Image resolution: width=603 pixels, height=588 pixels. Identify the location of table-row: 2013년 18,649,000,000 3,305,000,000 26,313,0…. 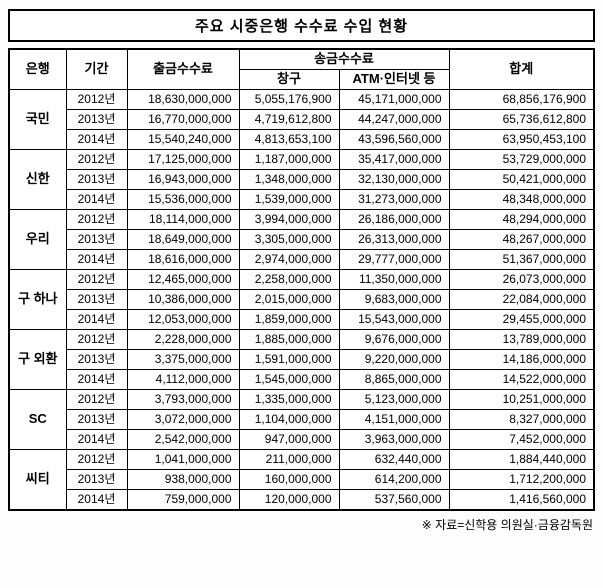
(302, 239).